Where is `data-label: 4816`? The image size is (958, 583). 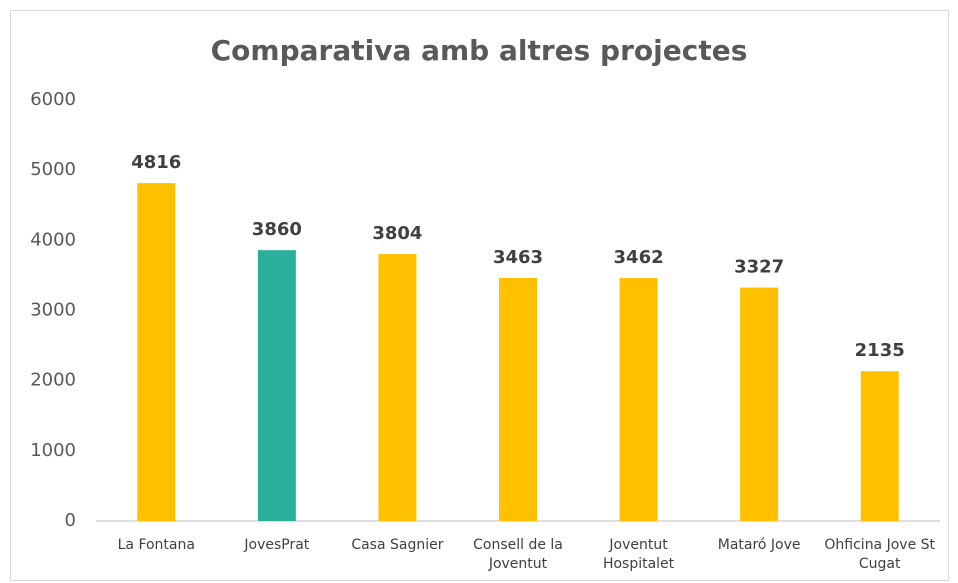
data-label: 4816 is located at coordinates (156, 162).